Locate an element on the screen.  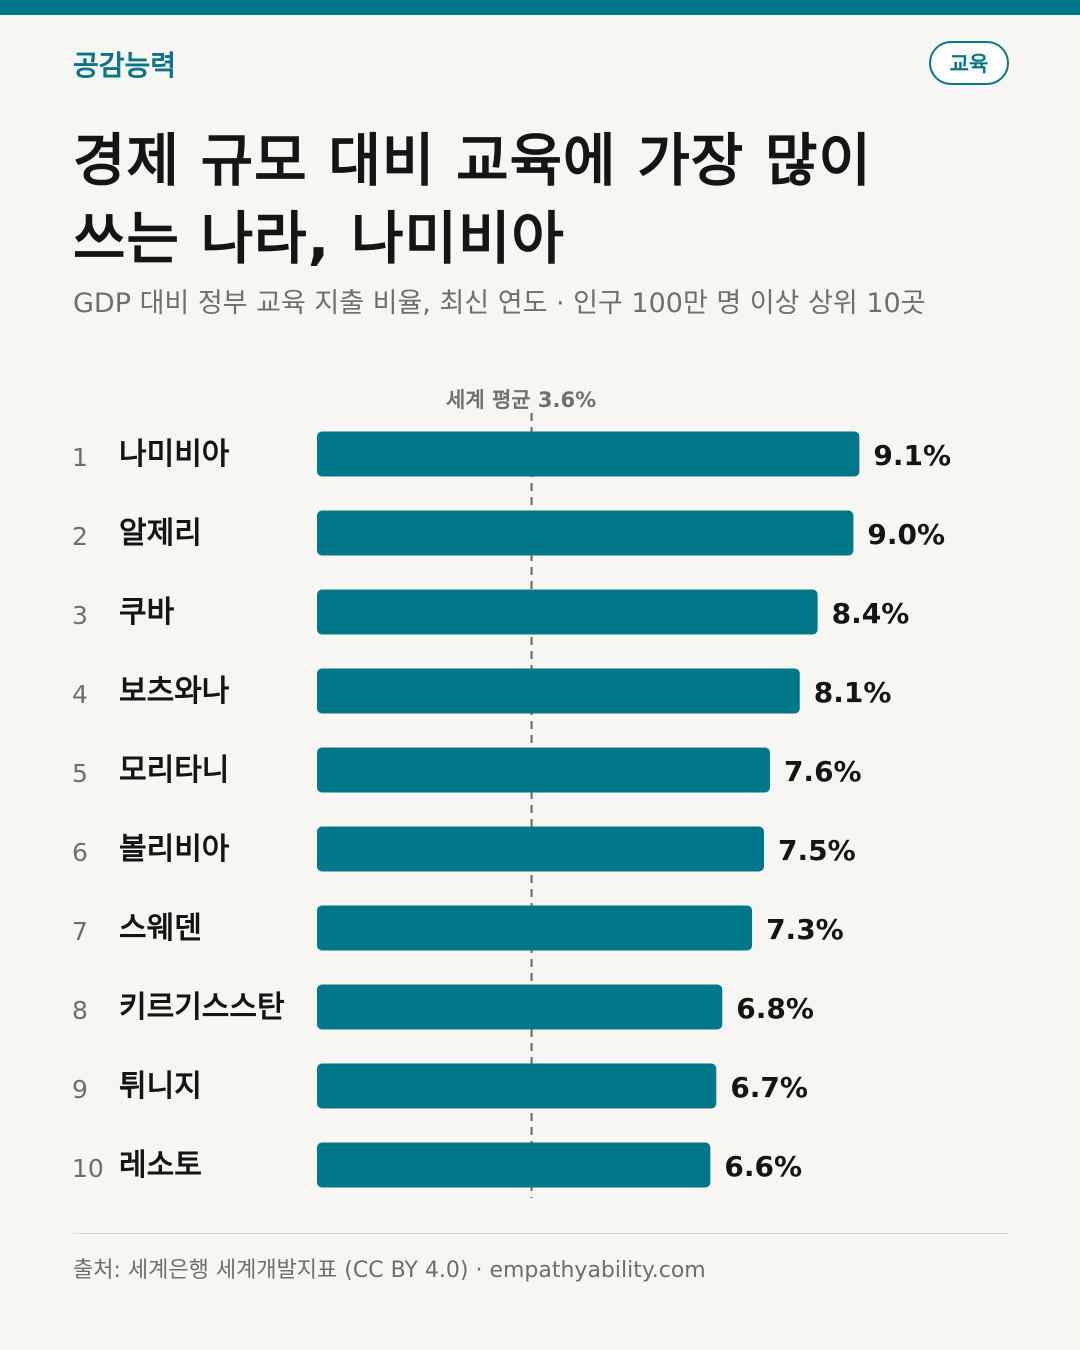
rank-label: 8 is located at coordinates (80, 1010).